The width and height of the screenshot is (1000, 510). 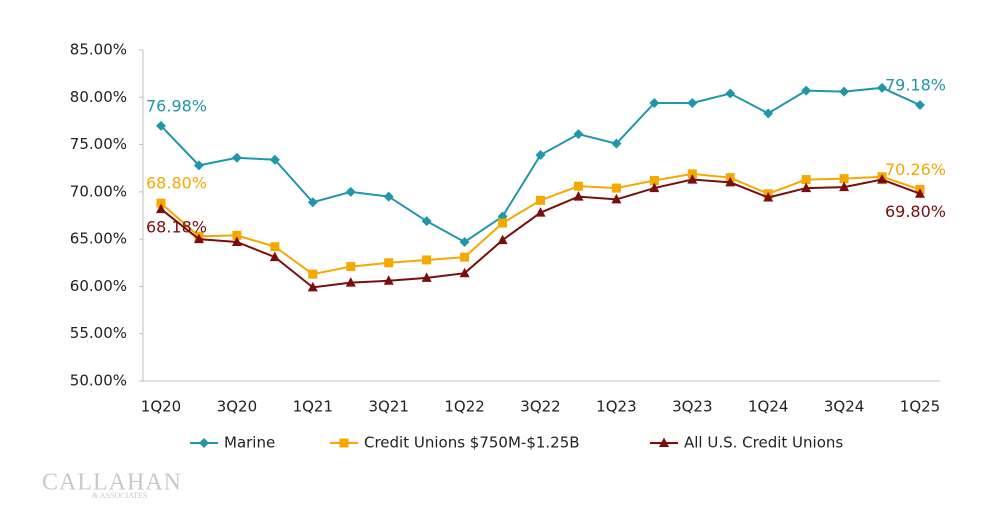 What do you see at coordinates (98, 97) in the screenshot?
I see `y-tick-label: 80.00%` at bounding box center [98, 97].